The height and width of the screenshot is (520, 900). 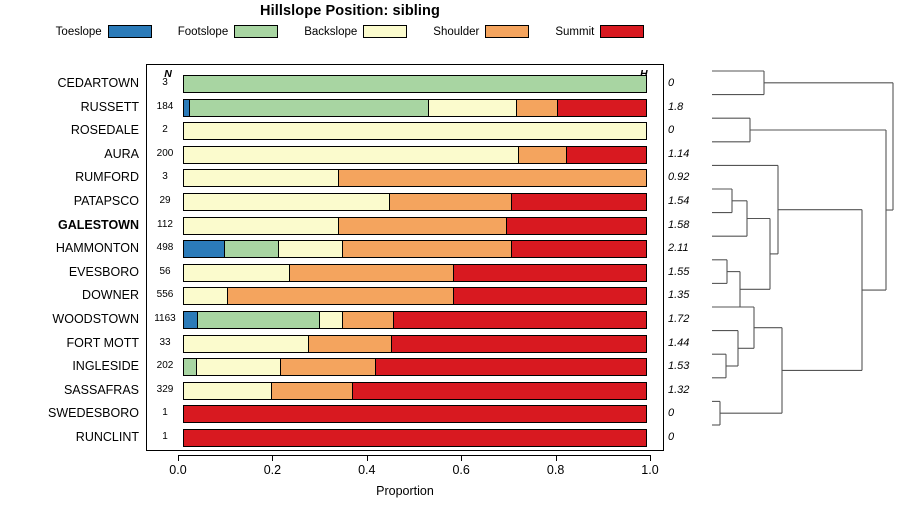 I want to click on x-tick-label: 0.2, so click(x=272, y=470).